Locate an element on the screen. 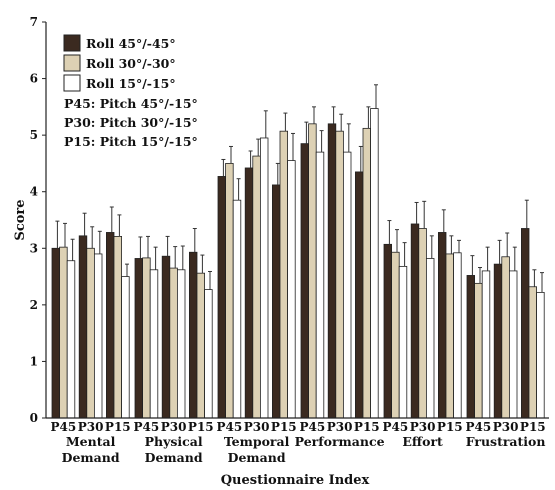 The height and width of the screenshot is (490, 555). y-tick-labels: 0 1 2 3 4 5 6 7 is located at coordinates (38, 220).